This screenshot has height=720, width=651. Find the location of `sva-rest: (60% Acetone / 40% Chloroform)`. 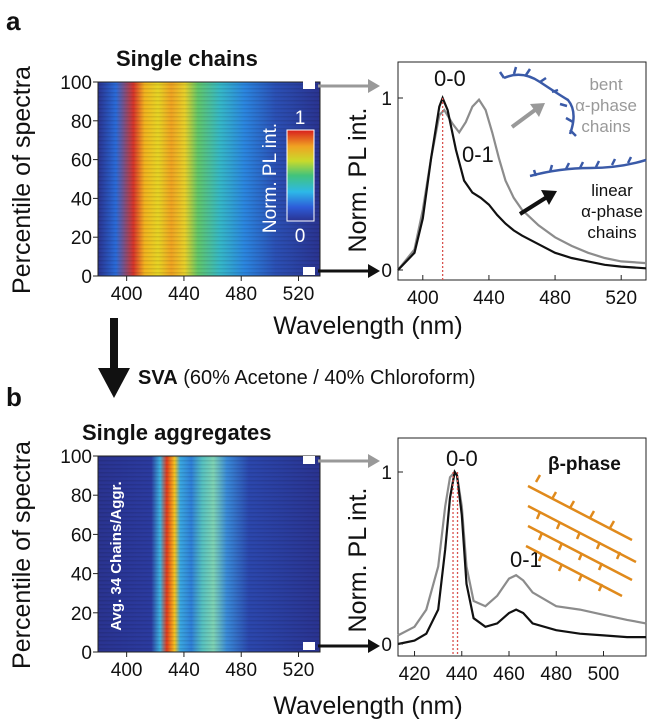

sva-rest: (60% Acetone / 40% Chloroform) is located at coordinates (327, 378).